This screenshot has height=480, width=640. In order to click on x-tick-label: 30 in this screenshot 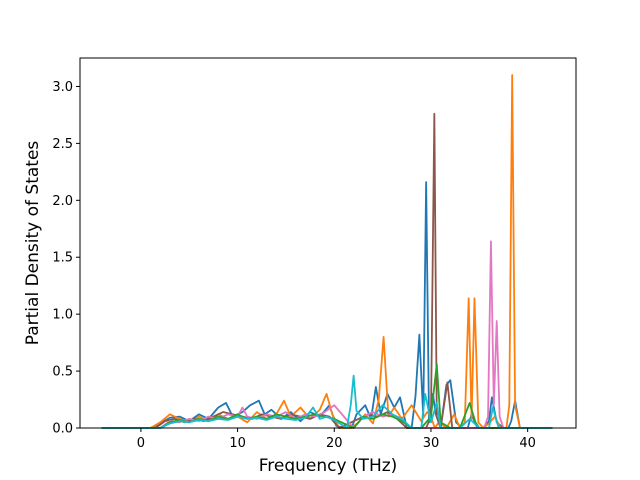, I will do `click(431, 443)`.